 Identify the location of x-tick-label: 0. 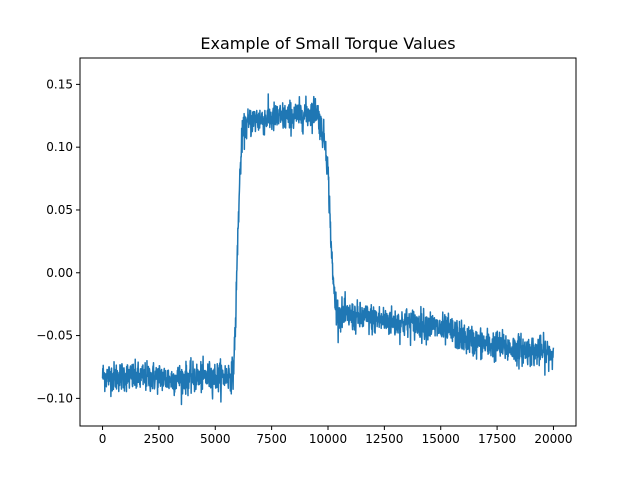
(103, 439).